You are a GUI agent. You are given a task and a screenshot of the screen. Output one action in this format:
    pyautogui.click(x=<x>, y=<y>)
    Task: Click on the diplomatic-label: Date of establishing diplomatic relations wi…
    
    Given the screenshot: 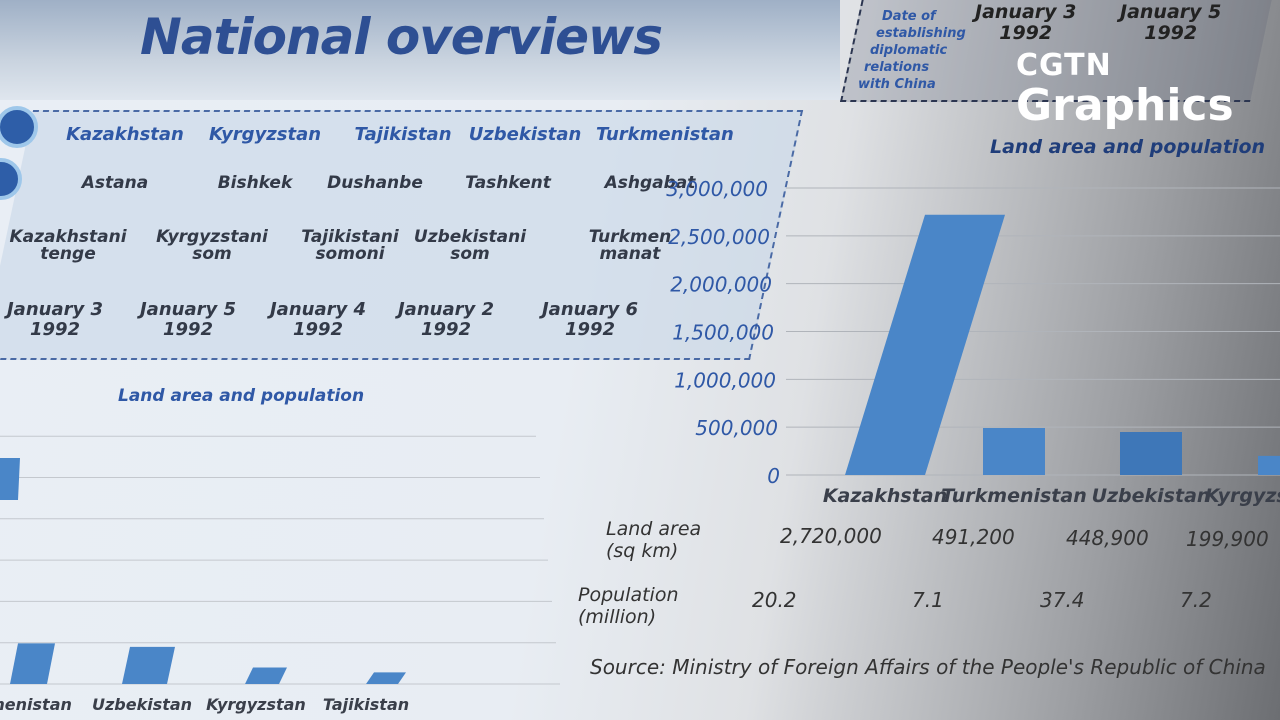 What is the action you would take?
    pyautogui.click(x=912, y=50)
    